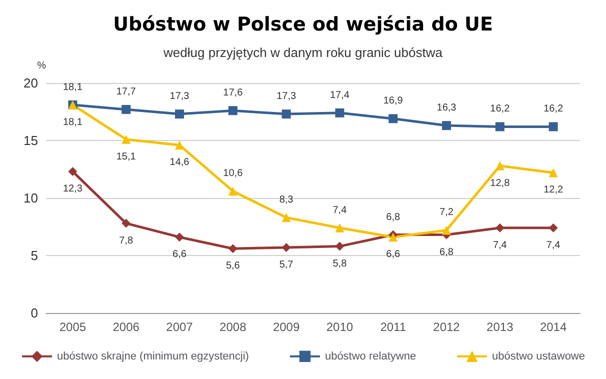  Describe the element at coordinates (340, 95) in the screenshot. I see `data-label: 17,4` at that location.